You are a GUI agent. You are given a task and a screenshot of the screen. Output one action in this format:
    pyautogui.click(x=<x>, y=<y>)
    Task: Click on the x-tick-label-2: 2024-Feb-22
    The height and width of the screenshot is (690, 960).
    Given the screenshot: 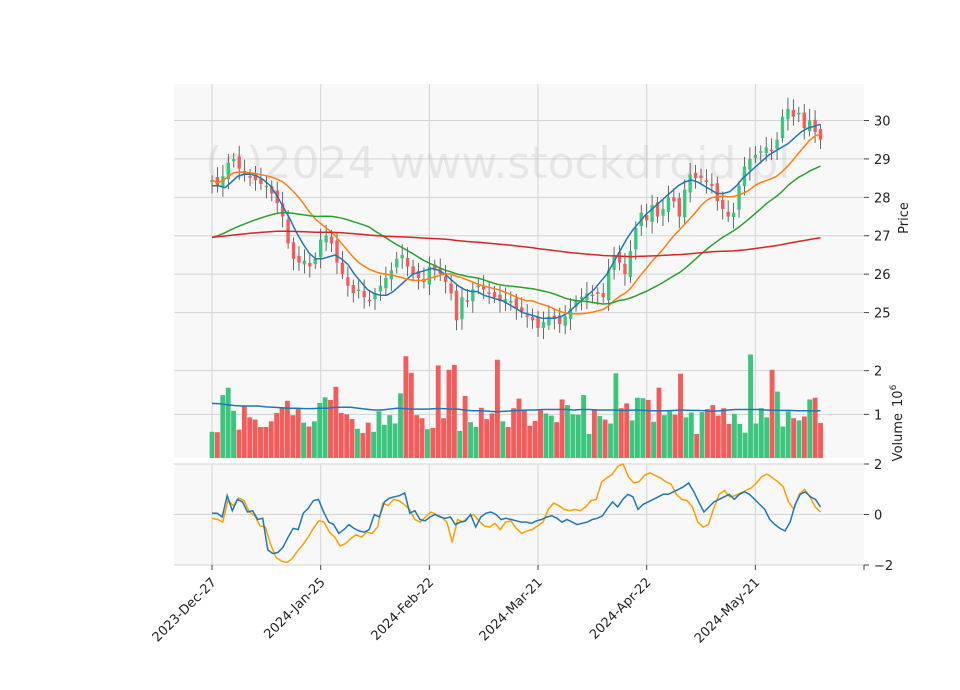 What is the action you would take?
    pyautogui.click(x=403, y=609)
    